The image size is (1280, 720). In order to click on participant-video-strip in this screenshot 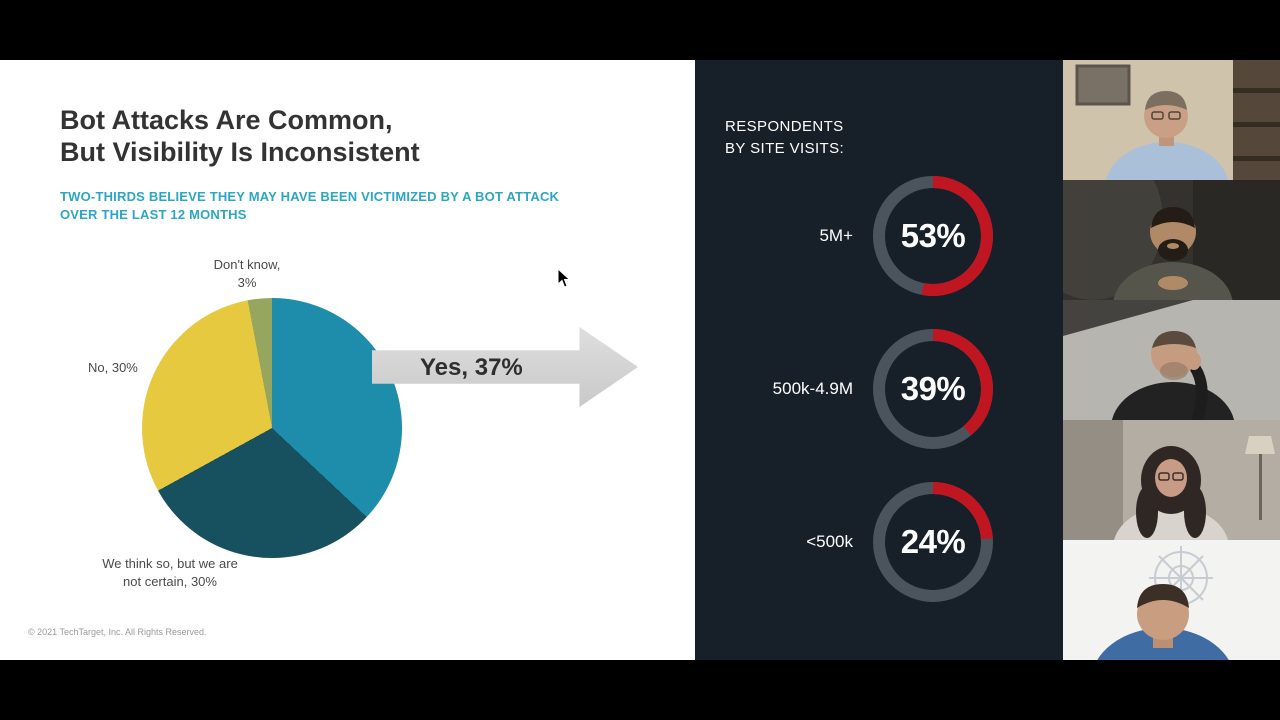, I will do `click(1171, 360)`.